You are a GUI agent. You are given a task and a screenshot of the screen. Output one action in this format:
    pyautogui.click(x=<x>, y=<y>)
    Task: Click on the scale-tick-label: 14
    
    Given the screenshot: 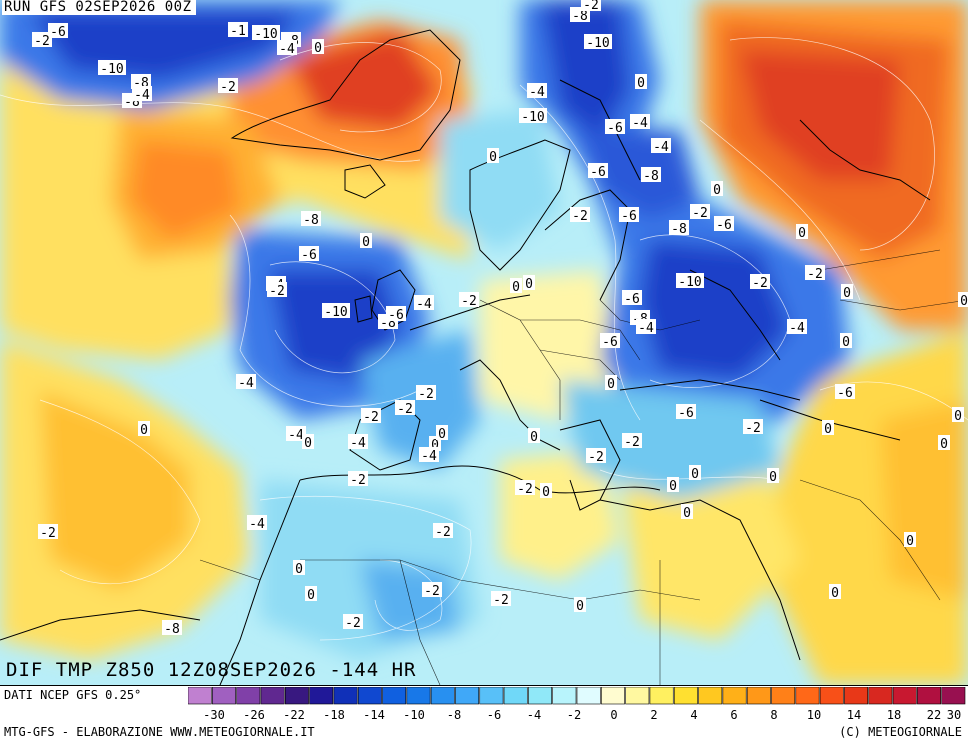 What is the action you would take?
    pyautogui.click(x=854, y=714)
    